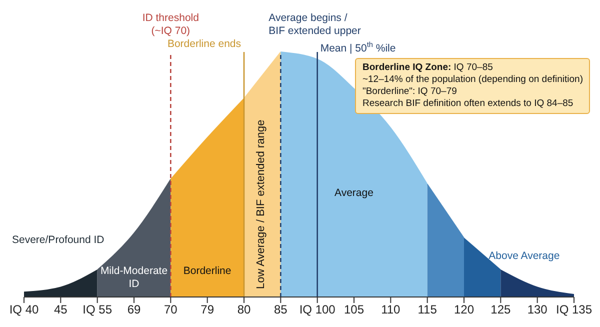 Image resolution: width=600 pixels, height=327 pixels. Describe the element at coordinates (97, 309) in the screenshot. I see `x-tick-label: IQ 55` at that location.